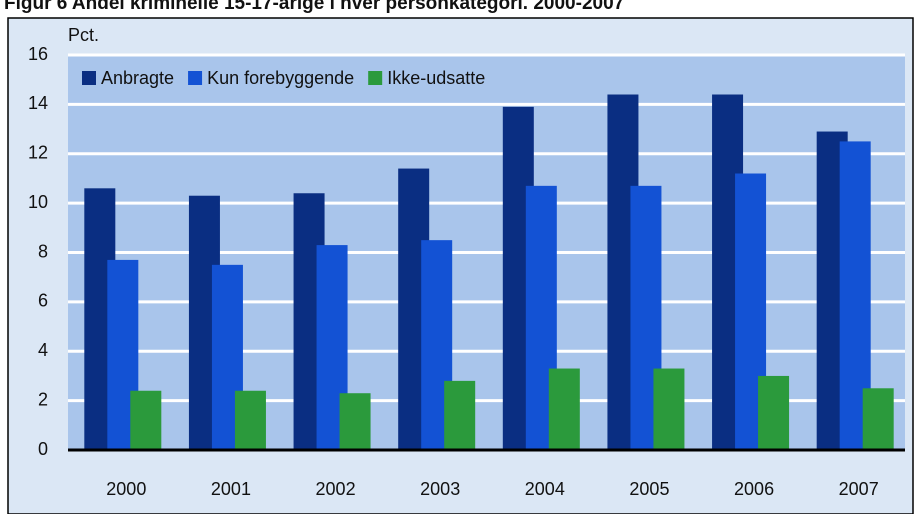 The image size is (917, 514). What do you see at coordinates (545, 489) in the screenshot?
I see `x-tick-label: 2004` at bounding box center [545, 489].